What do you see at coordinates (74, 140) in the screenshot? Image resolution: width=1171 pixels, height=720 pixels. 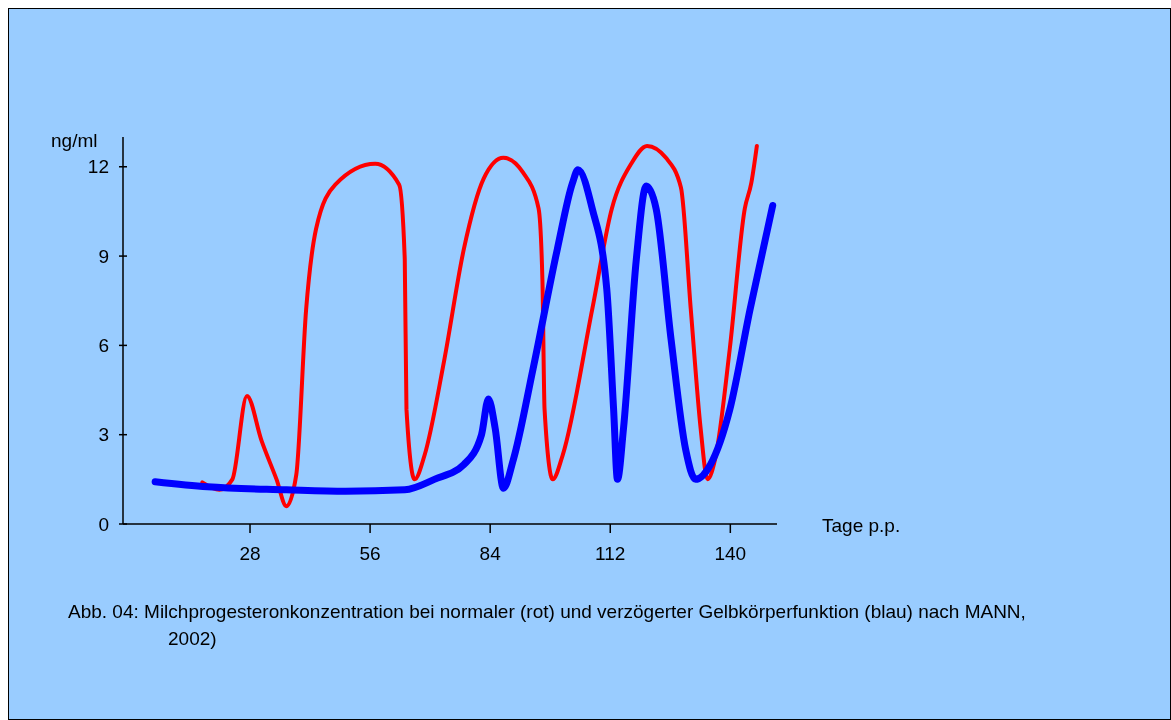 I see `y-axis-title: ng/ml` at bounding box center [74, 140].